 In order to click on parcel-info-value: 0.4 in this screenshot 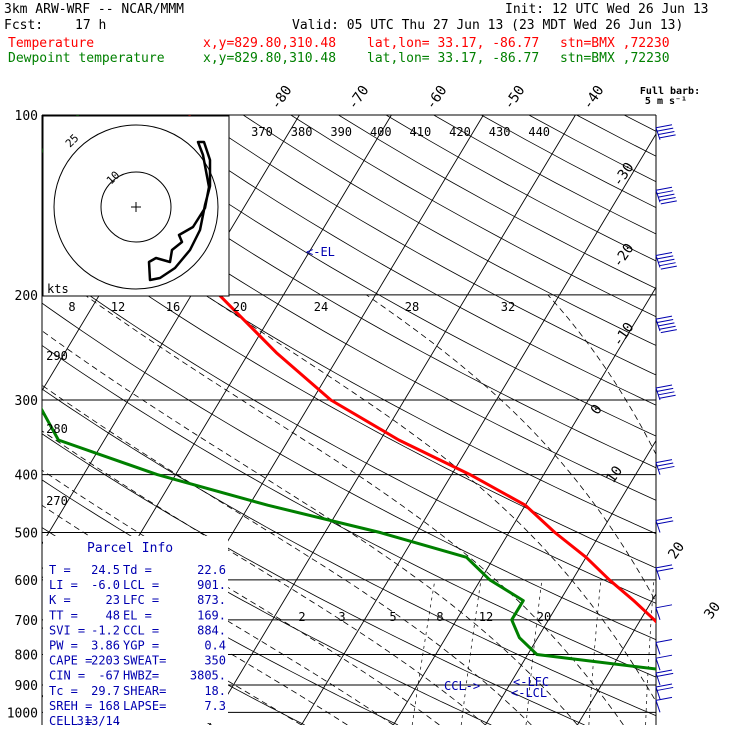, I will do `click(215, 646)`.